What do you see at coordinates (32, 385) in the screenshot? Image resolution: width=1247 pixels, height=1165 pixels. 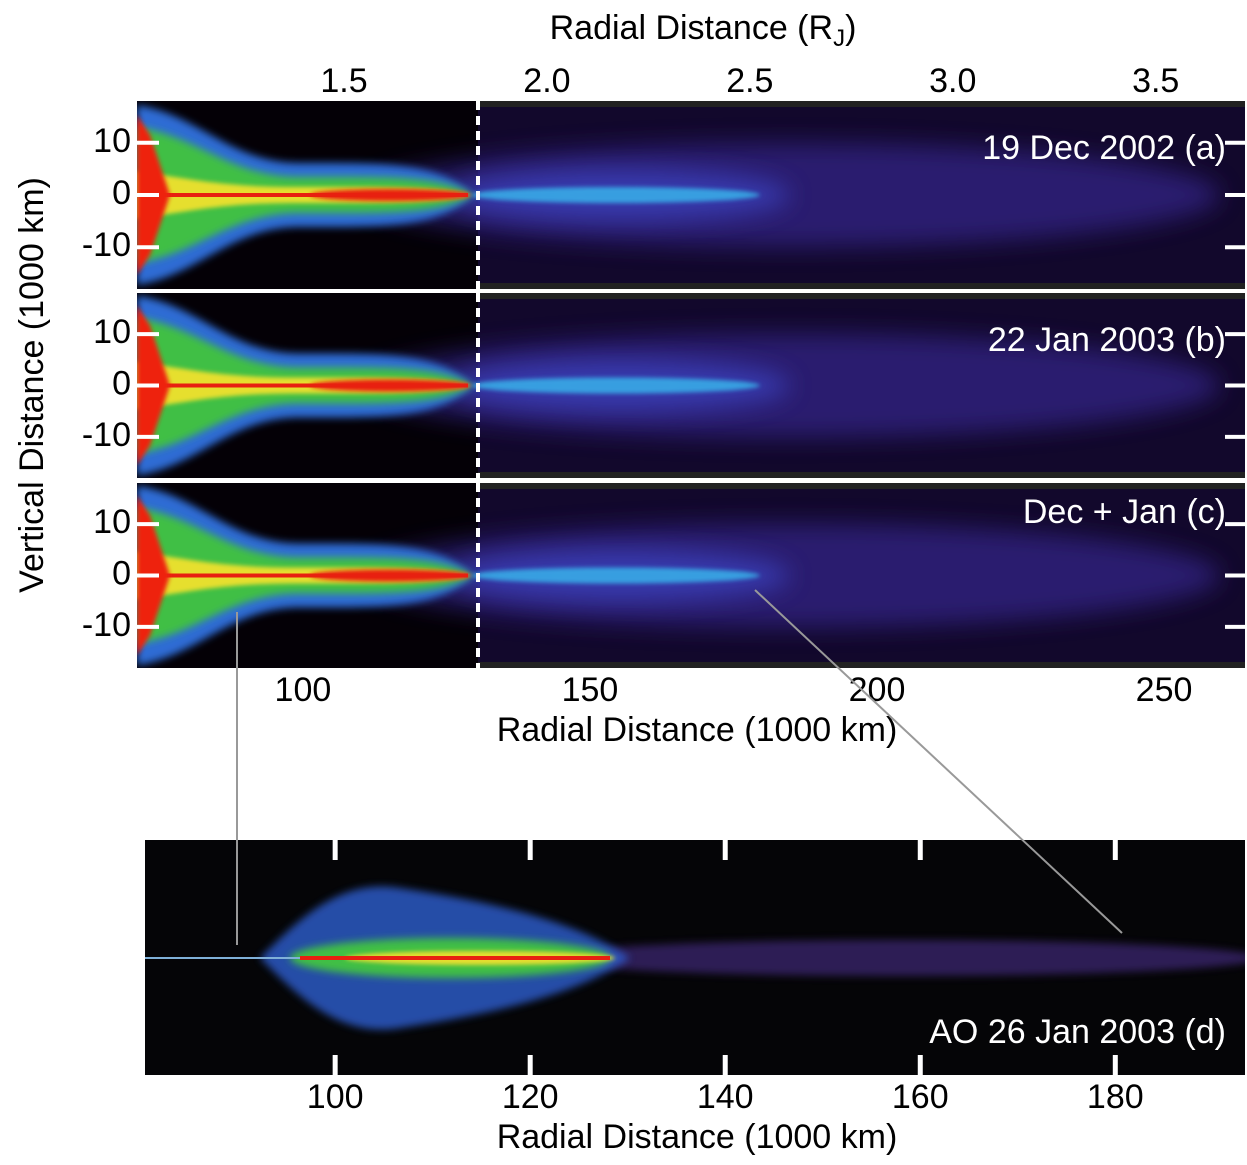 I see `y-axis-label: Vertical Distance (1000 km)` at bounding box center [32, 385].